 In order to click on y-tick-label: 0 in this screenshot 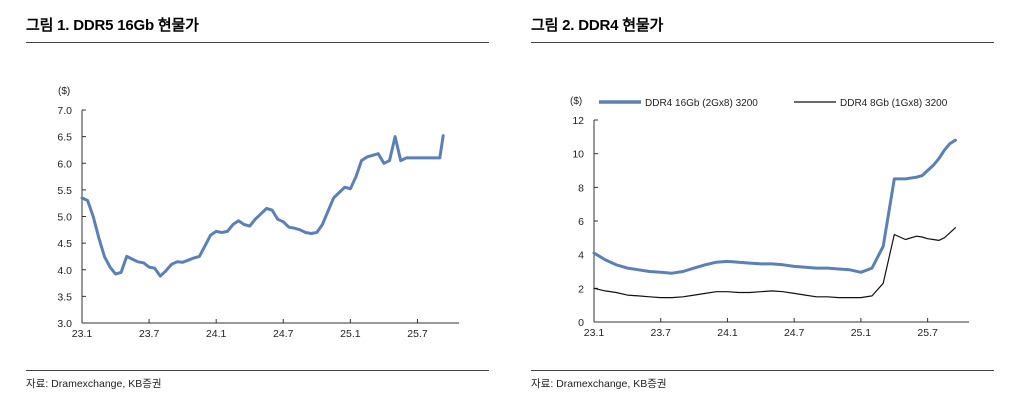, I will do `click(581, 323)`.